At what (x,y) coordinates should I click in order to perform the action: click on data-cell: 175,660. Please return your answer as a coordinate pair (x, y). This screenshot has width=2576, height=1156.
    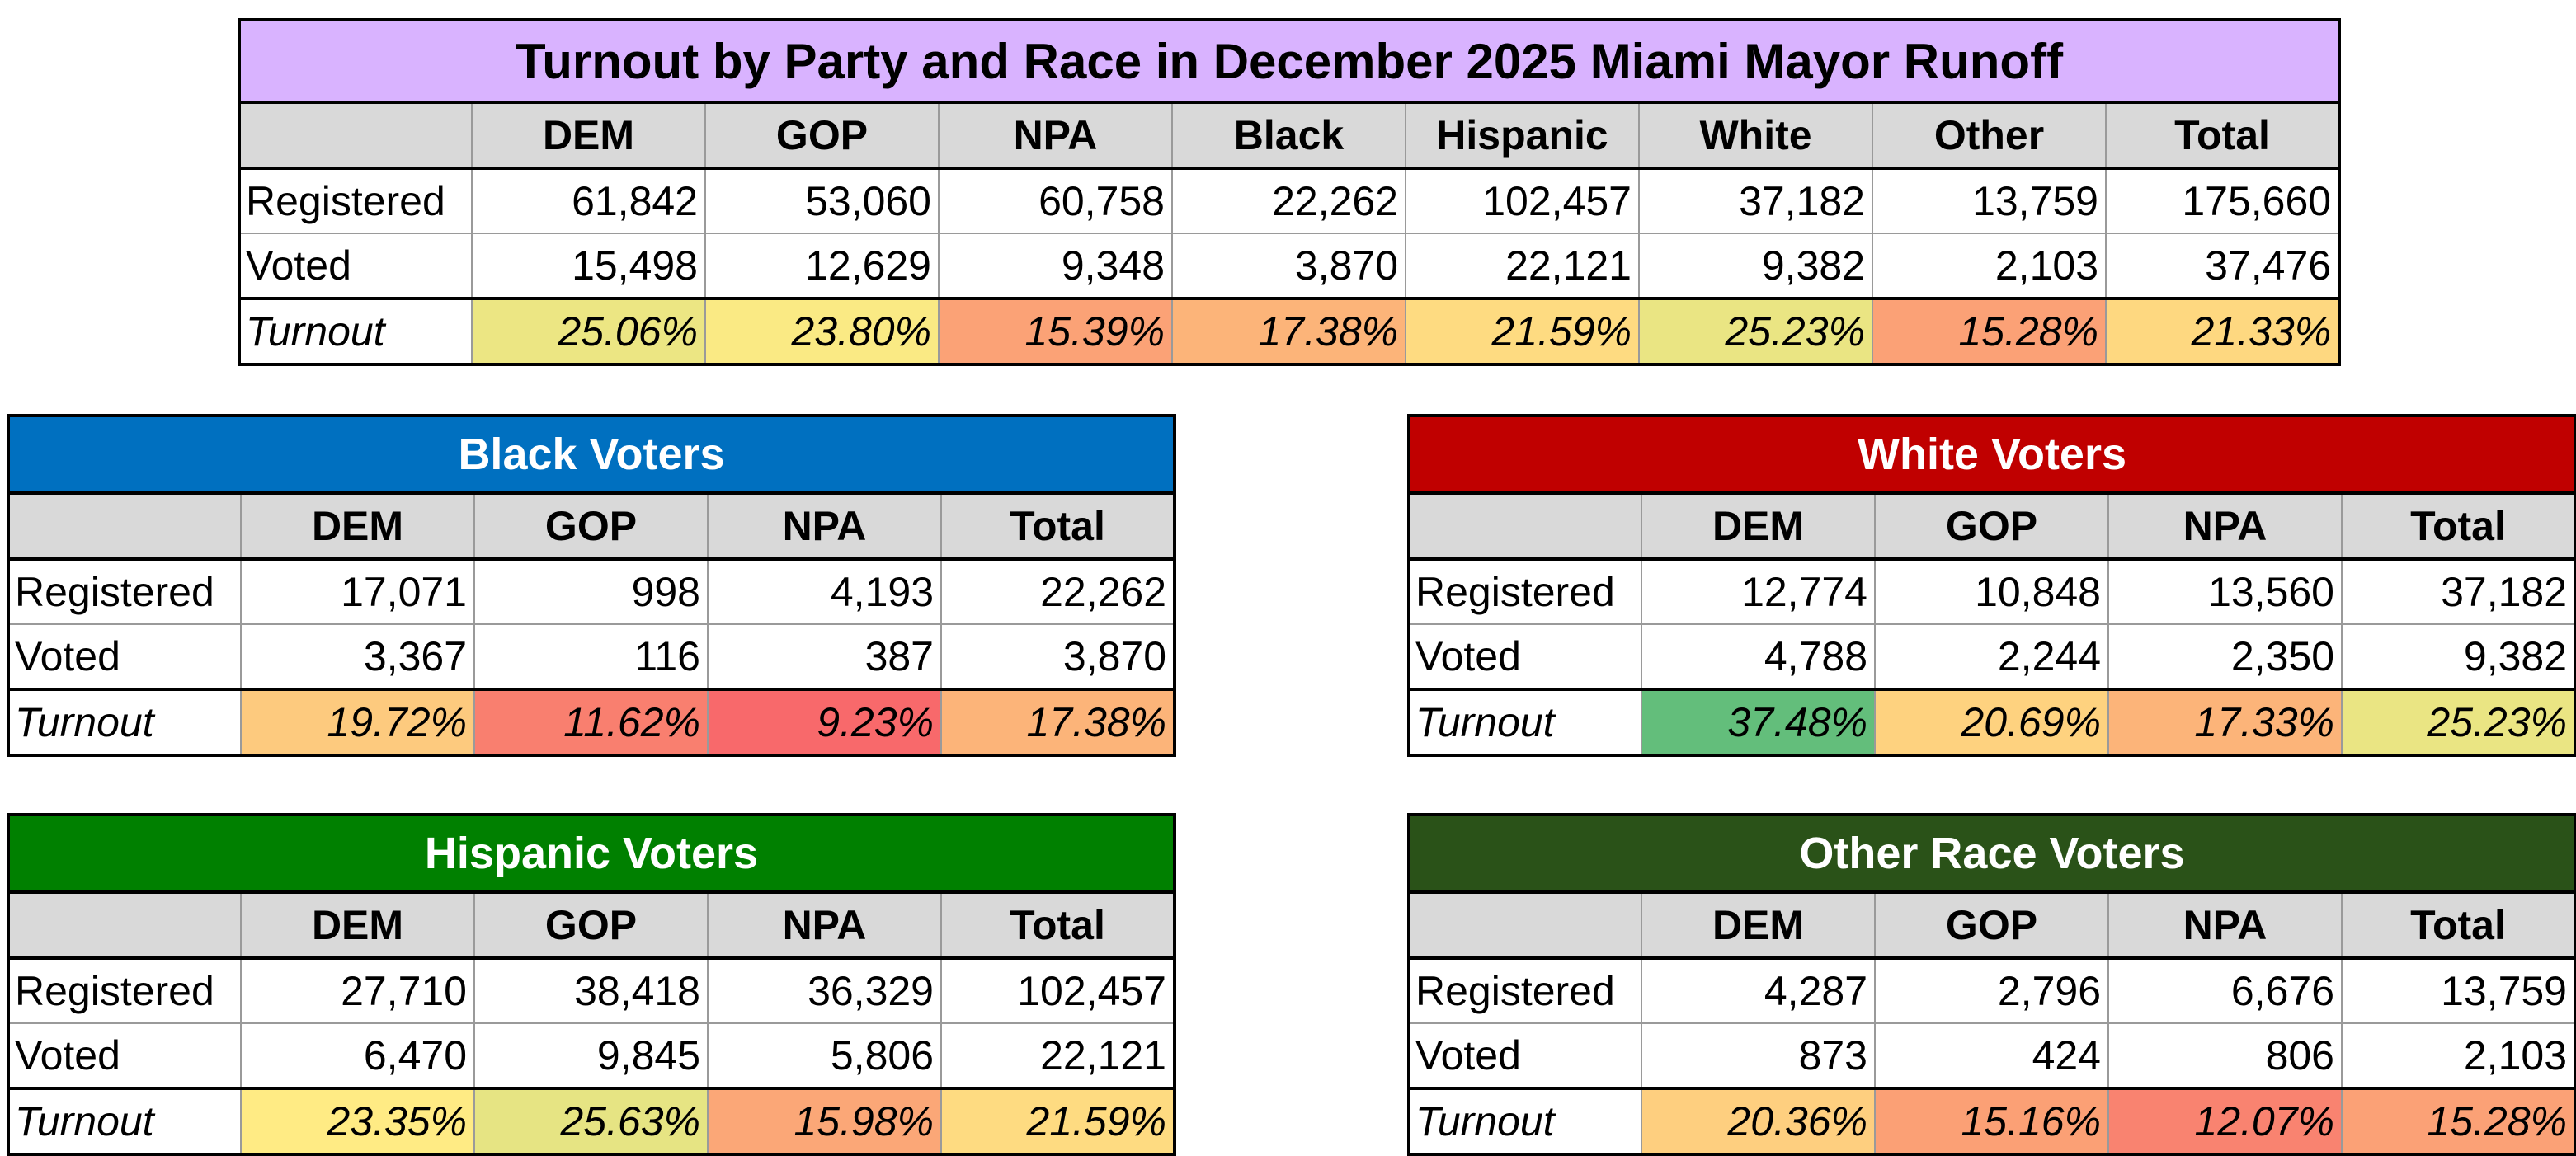
    Looking at the image, I should click on (2222, 200).